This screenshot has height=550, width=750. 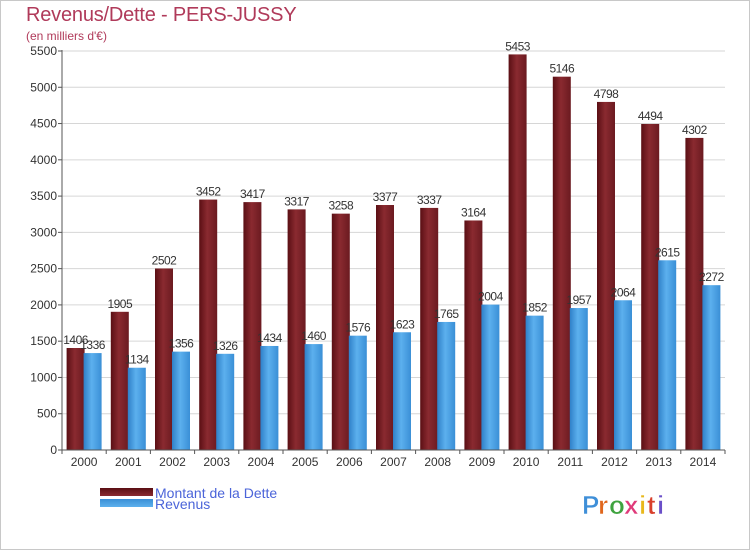 I want to click on logo-letter: r, so click(x=603, y=505).